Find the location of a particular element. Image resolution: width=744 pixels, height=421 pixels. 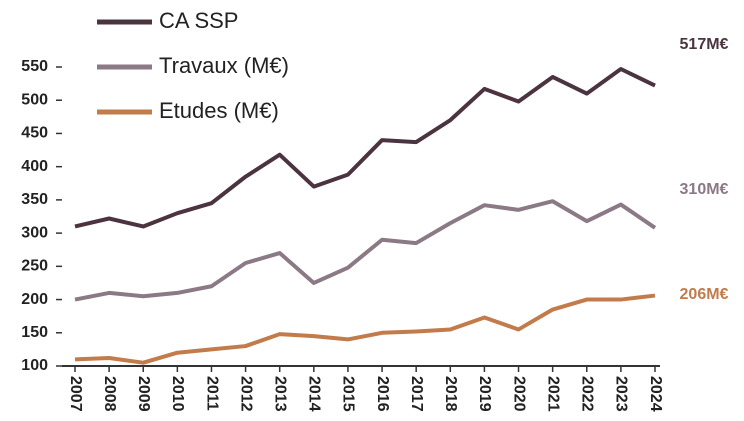

x-tick-label: 2017 is located at coordinates (416, 394).